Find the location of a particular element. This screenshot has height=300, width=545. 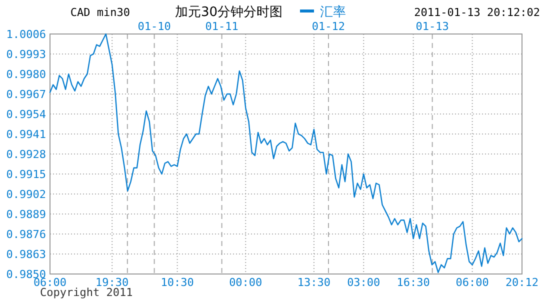

legend-label: 汇率 is located at coordinates (333, 12).